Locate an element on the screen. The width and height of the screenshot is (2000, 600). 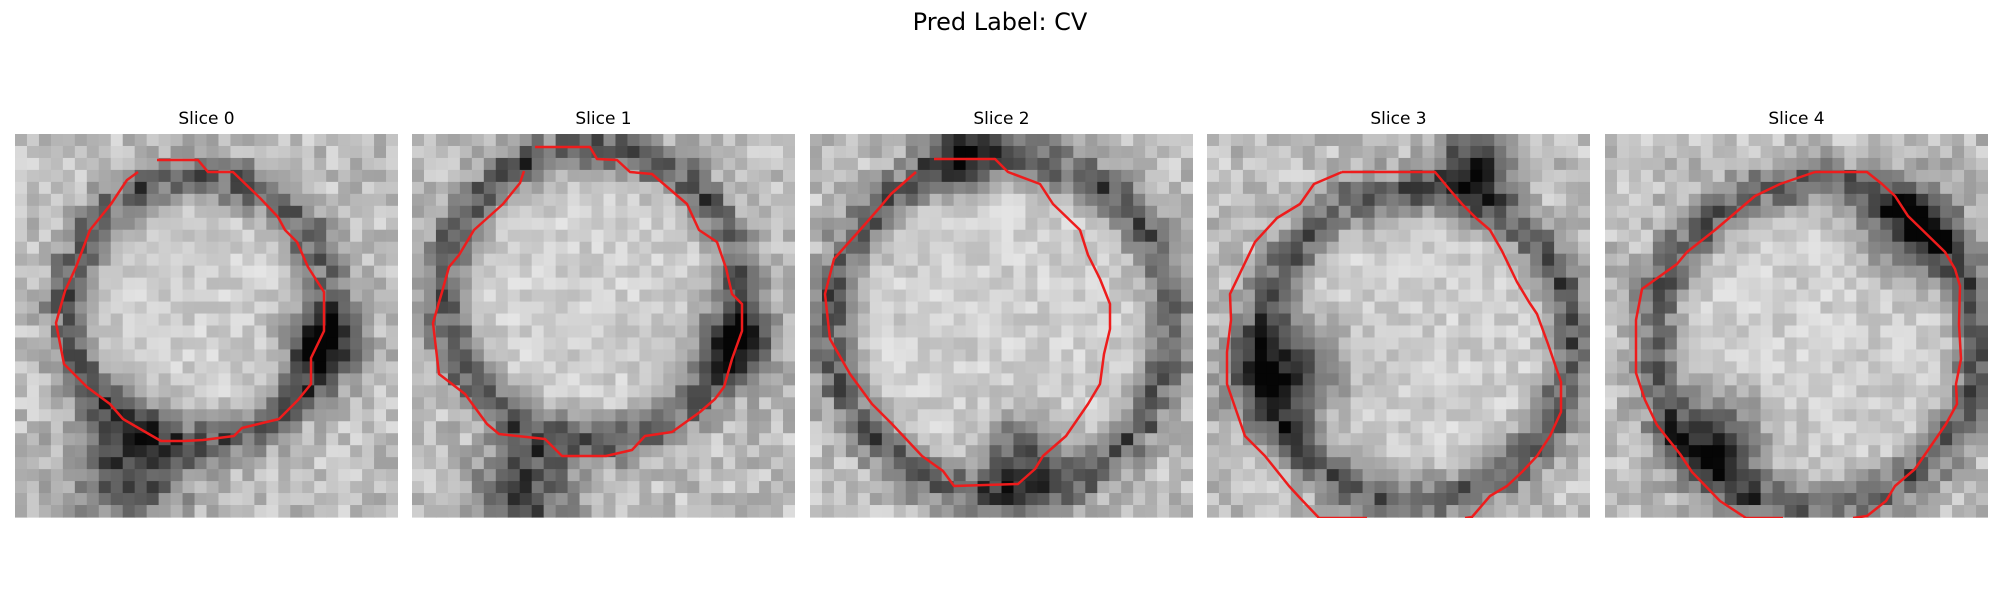
slice-title: Slice 2 is located at coordinates (1001, 119).